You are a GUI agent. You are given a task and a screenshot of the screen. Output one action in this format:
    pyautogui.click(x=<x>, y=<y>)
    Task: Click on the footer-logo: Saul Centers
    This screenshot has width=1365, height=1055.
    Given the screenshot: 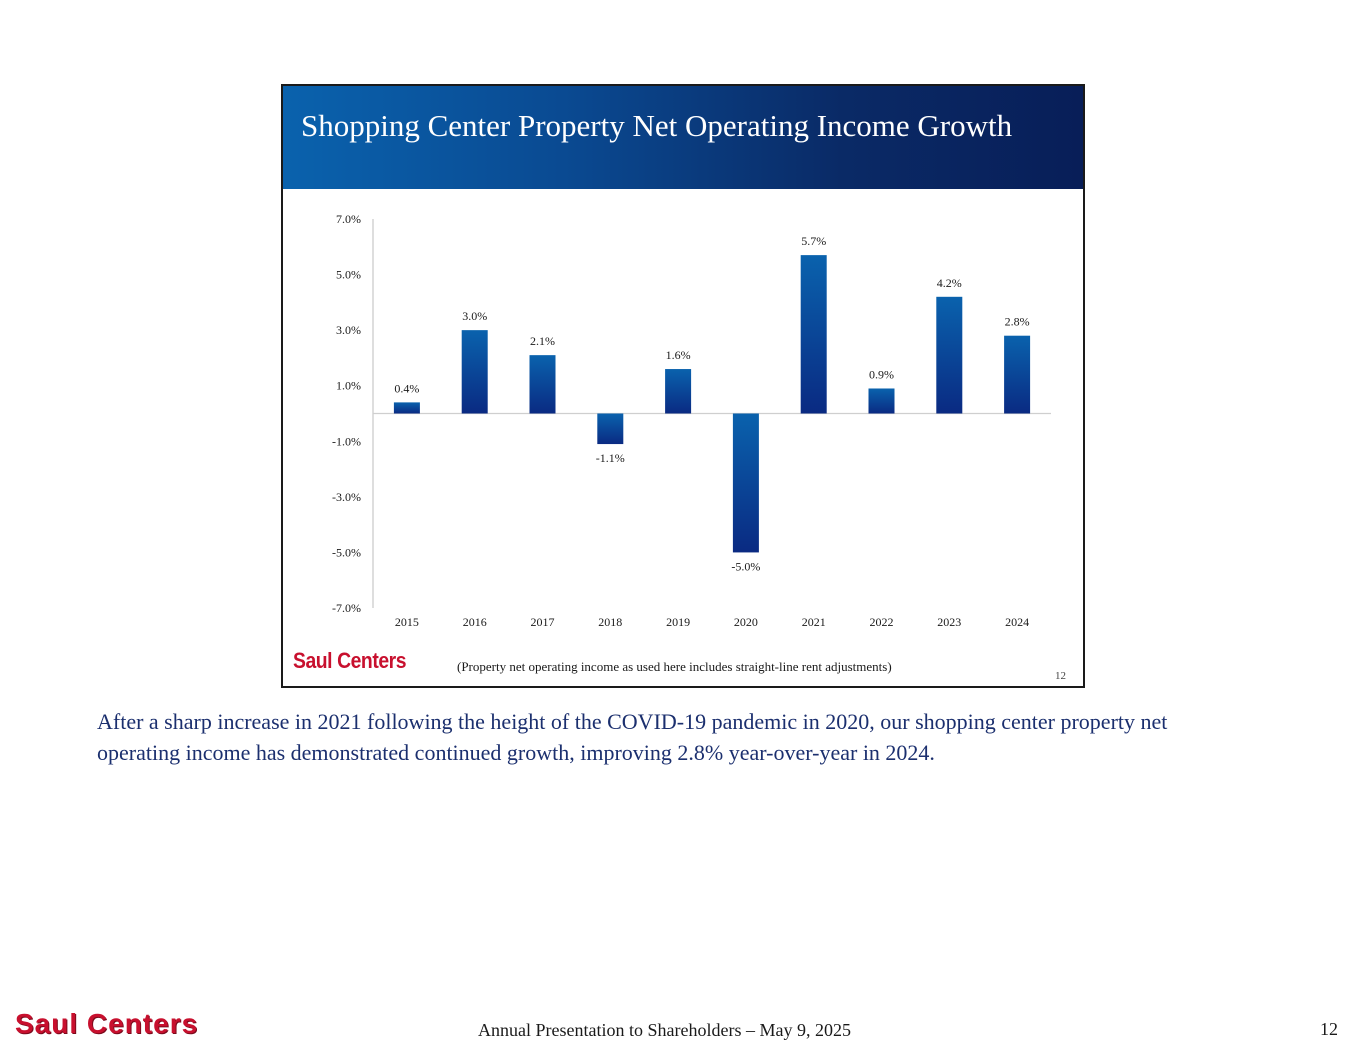 What is the action you would take?
    pyautogui.click(x=107, y=1023)
    